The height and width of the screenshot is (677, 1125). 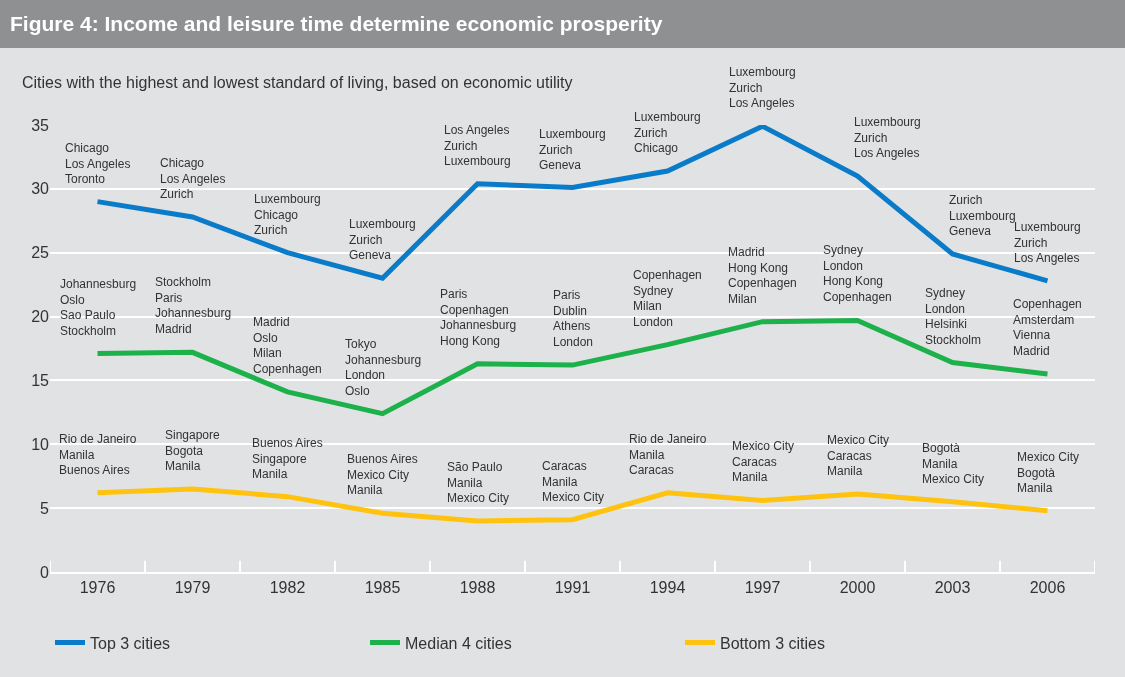 I want to click on x-tick-label: 1997, so click(x=762, y=588).